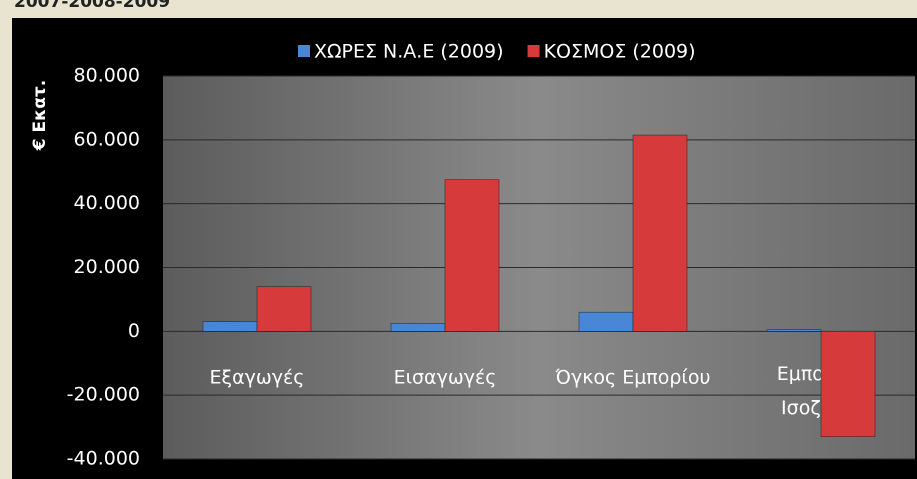 The width and height of the screenshot is (917, 479). Describe the element at coordinates (40, 115) in the screenshot. I see `y-axis-label: € Εκατ.` at that location.